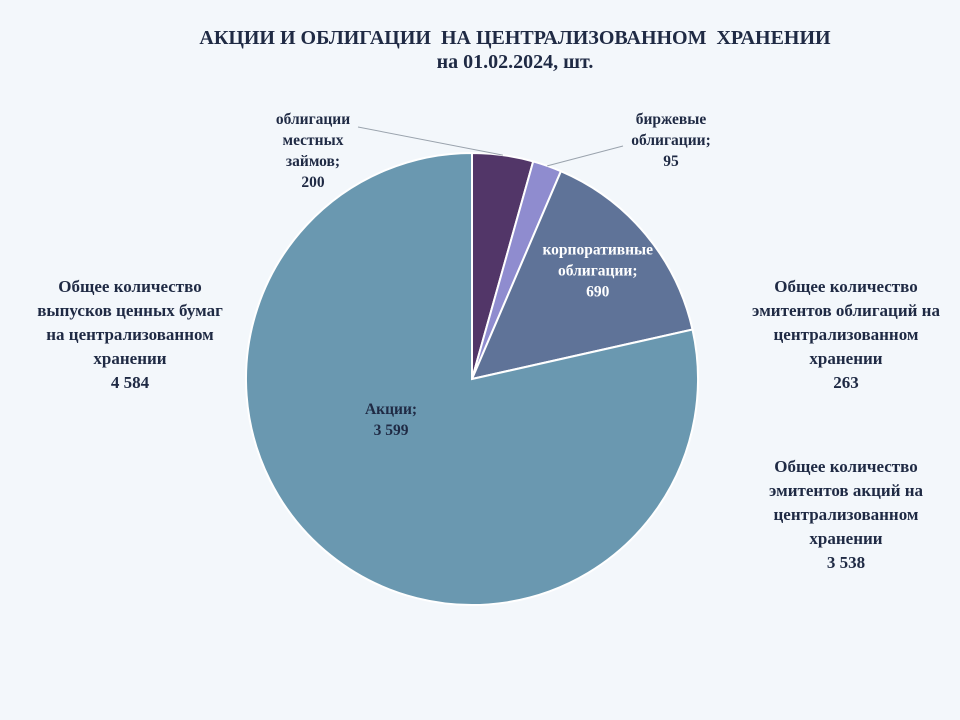 The image size is (960, 720). I want to click on exchange-bonds-label-leader, so click(585, 156).